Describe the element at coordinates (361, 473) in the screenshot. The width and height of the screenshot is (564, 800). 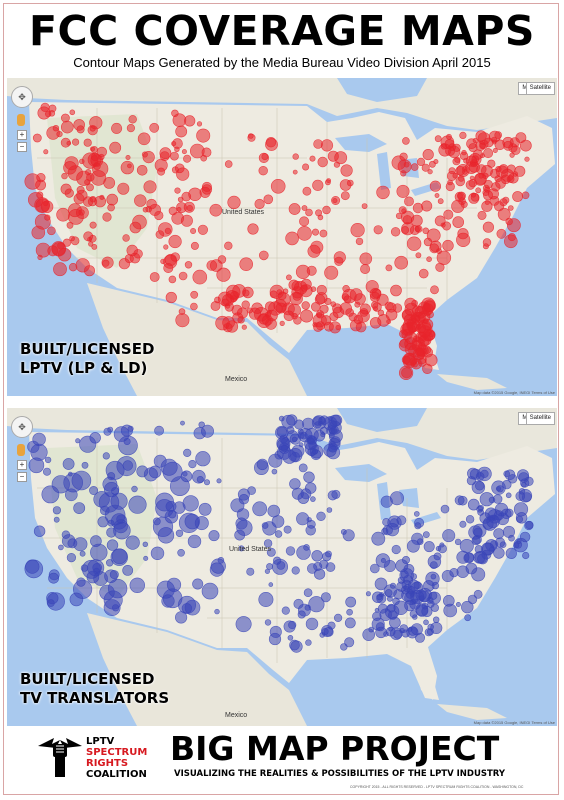
I see `lake-superior` at that location.